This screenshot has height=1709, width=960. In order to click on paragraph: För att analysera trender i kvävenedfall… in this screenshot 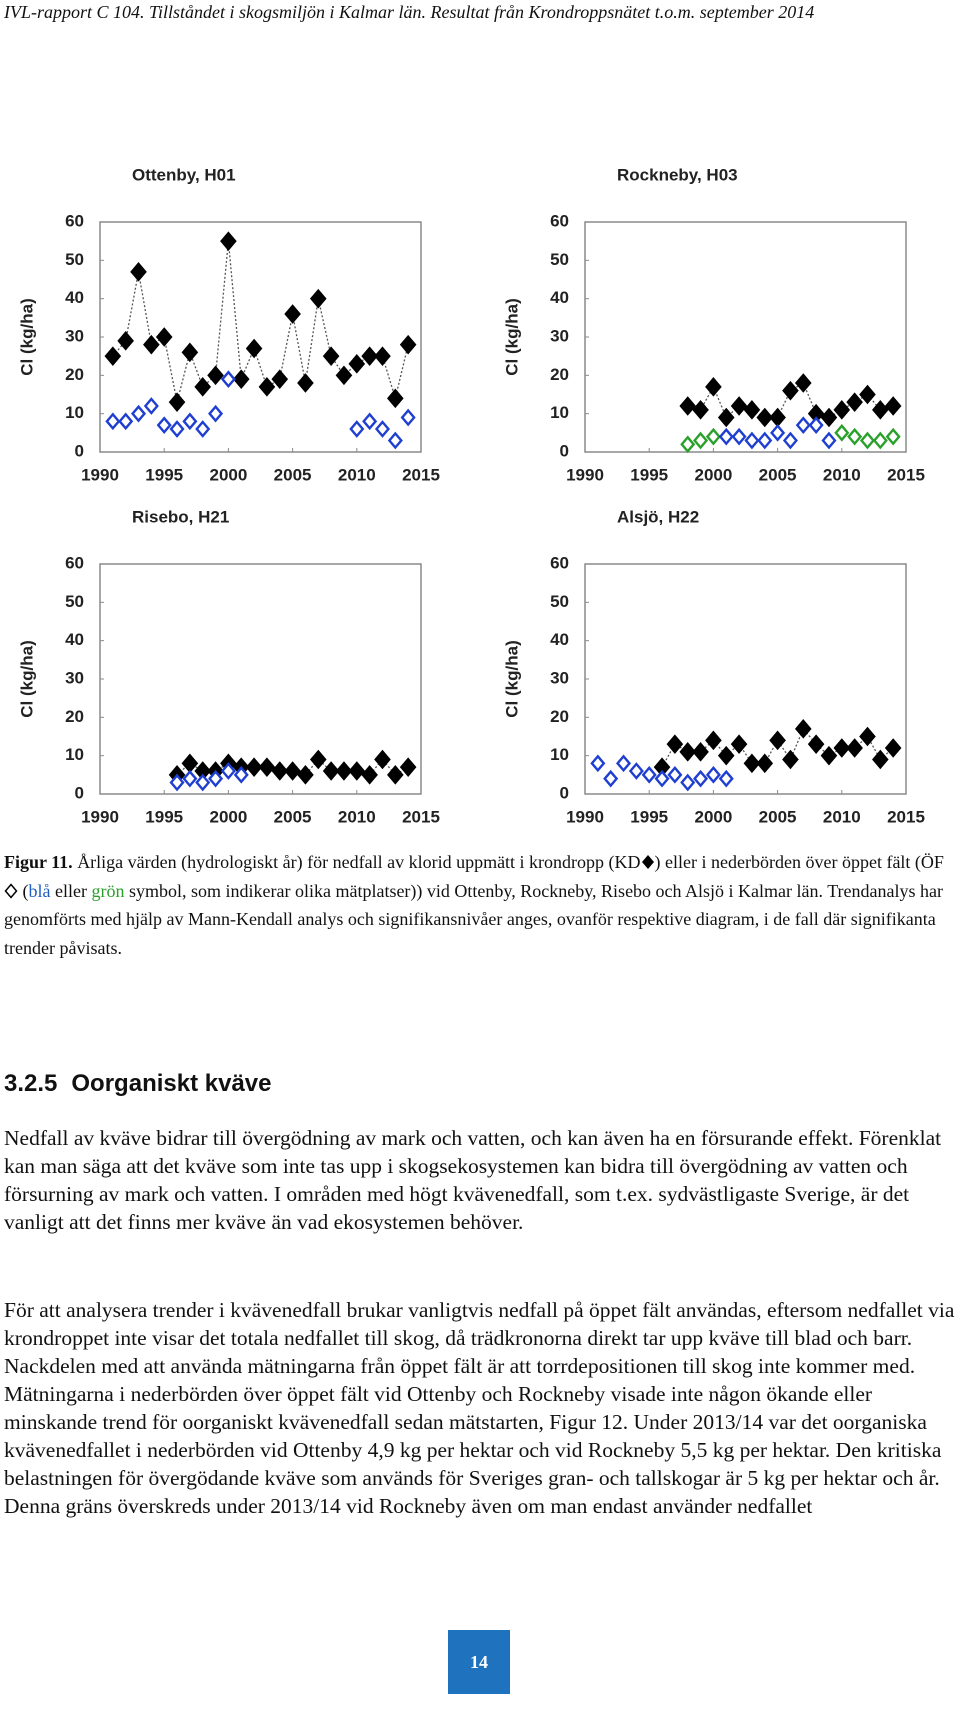, I will do `click(479, 1408)`.